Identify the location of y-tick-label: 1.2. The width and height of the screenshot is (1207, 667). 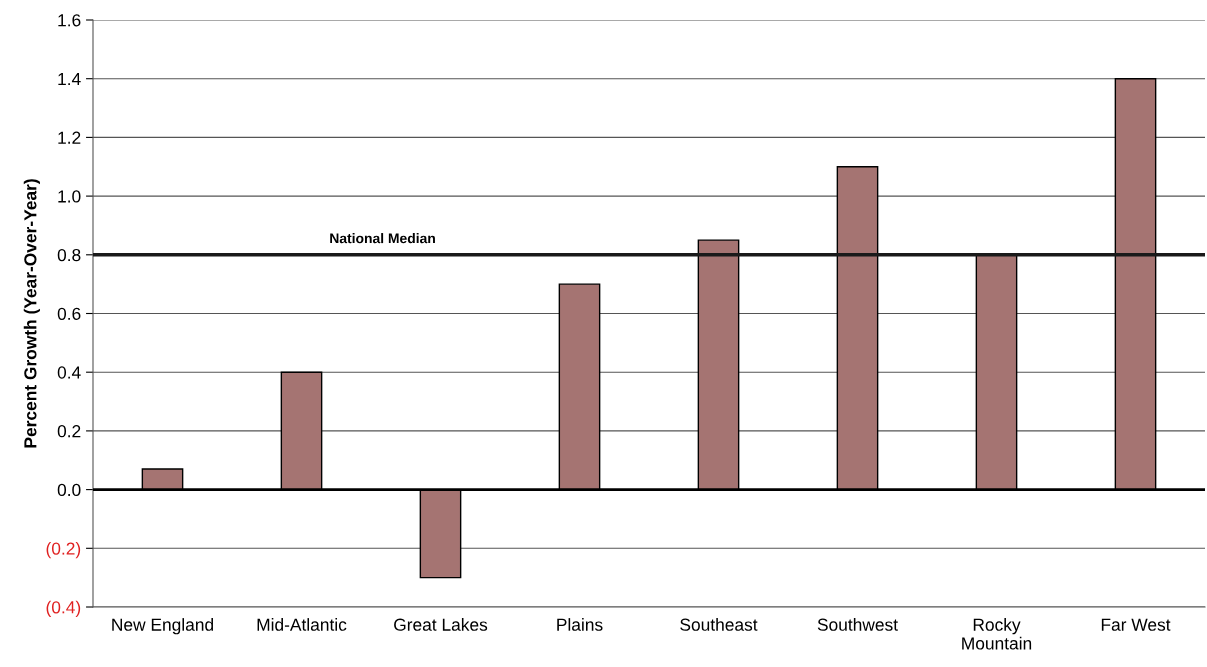
(69, 137).